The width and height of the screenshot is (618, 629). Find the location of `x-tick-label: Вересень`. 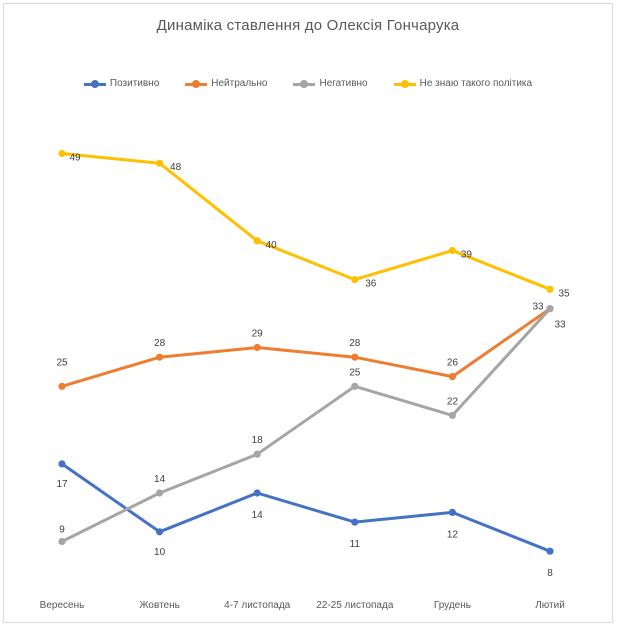

x-tick-label: Вересень is located at coordinates (62, 605).